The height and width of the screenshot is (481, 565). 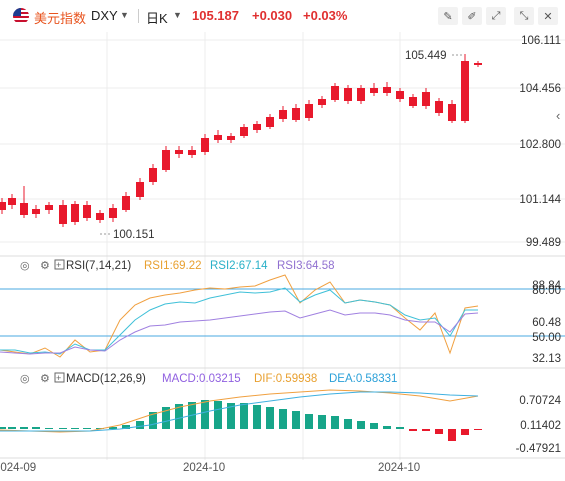 I want to click on rsi3-value: RSI3:64.58, so click(x=306, y=266).